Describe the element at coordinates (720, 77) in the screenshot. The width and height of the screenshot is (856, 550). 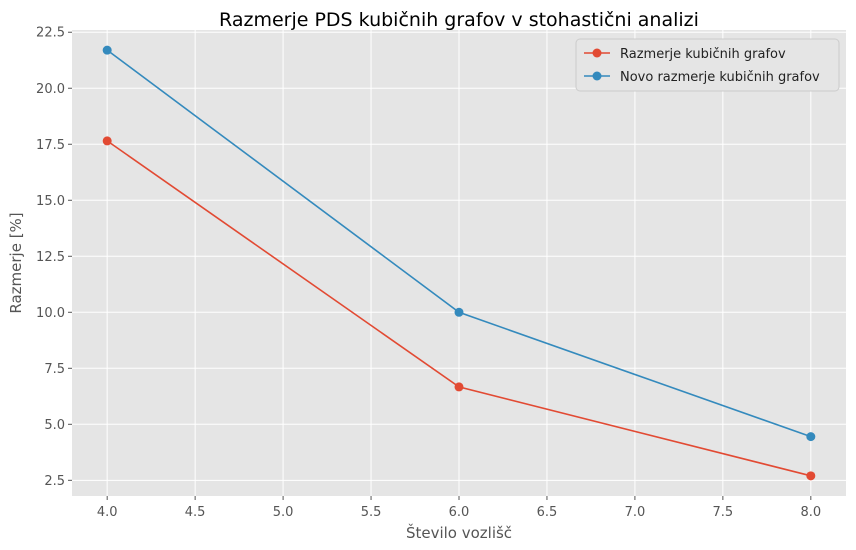
I see `legend-label-1: Novo razmerje kubičnih grafov` at that location.